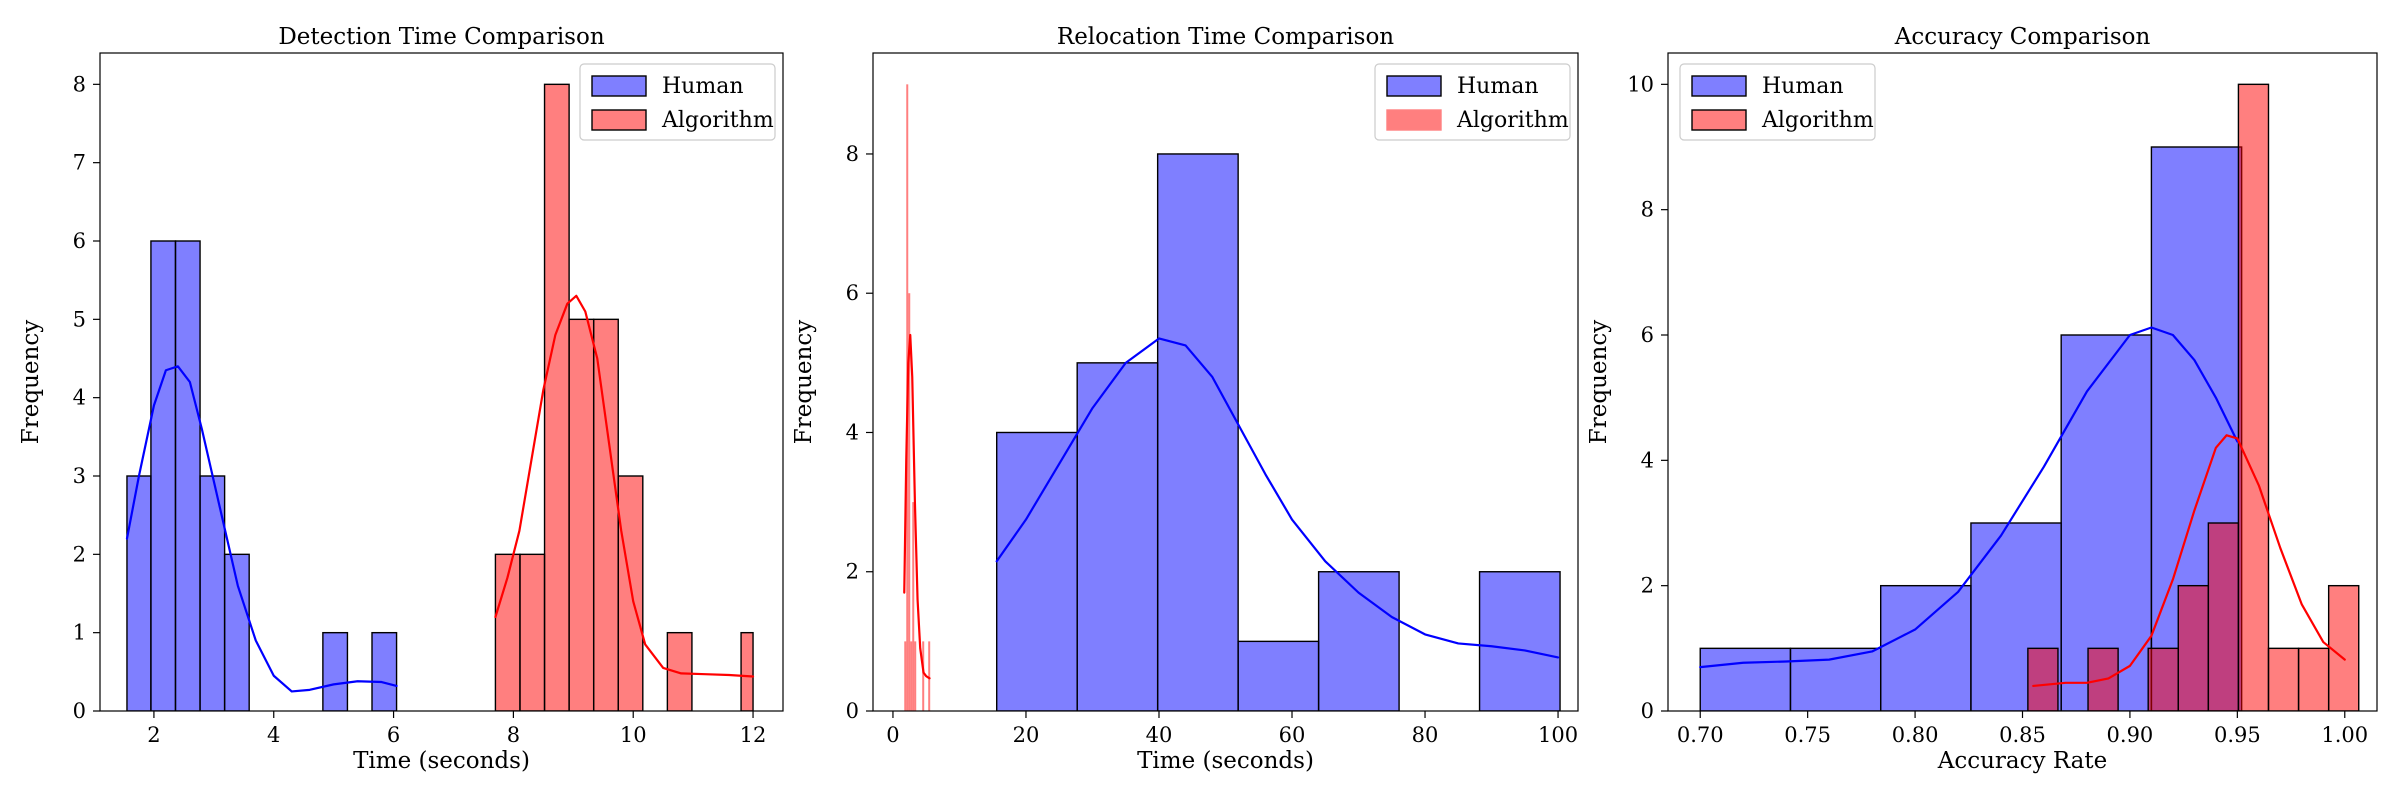  Describe the element at coordinates (2344, 735) in the screenshot. I see `x-tick-label: 1.00` at that location.